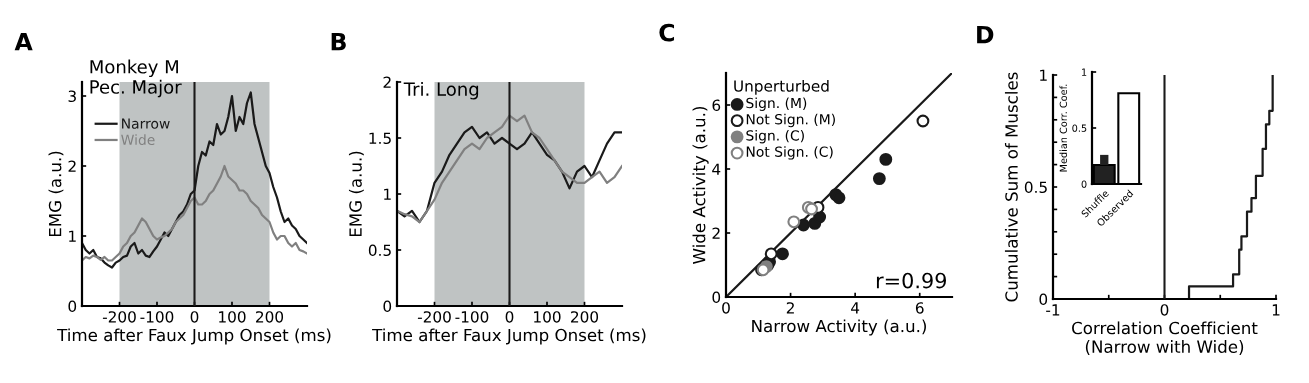  What do you see at coordinates (380, 138) in the screenshot?
I see `y-tick-label: 1.5` at bounding box center [380, 138].